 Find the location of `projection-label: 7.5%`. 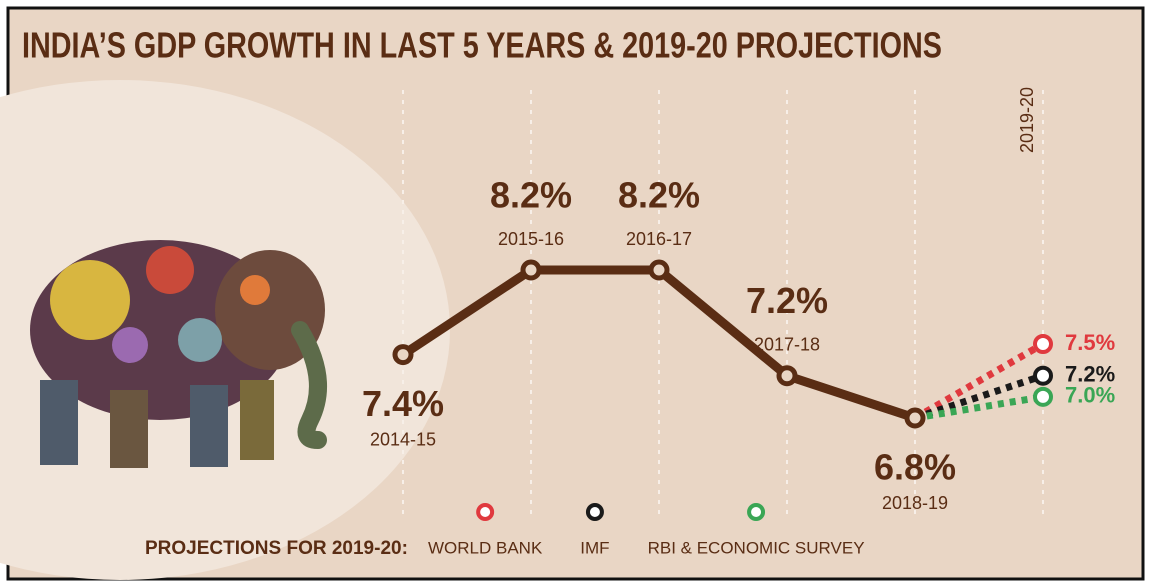

projection-label: 7.5% is located at coordinates (1090, 342).